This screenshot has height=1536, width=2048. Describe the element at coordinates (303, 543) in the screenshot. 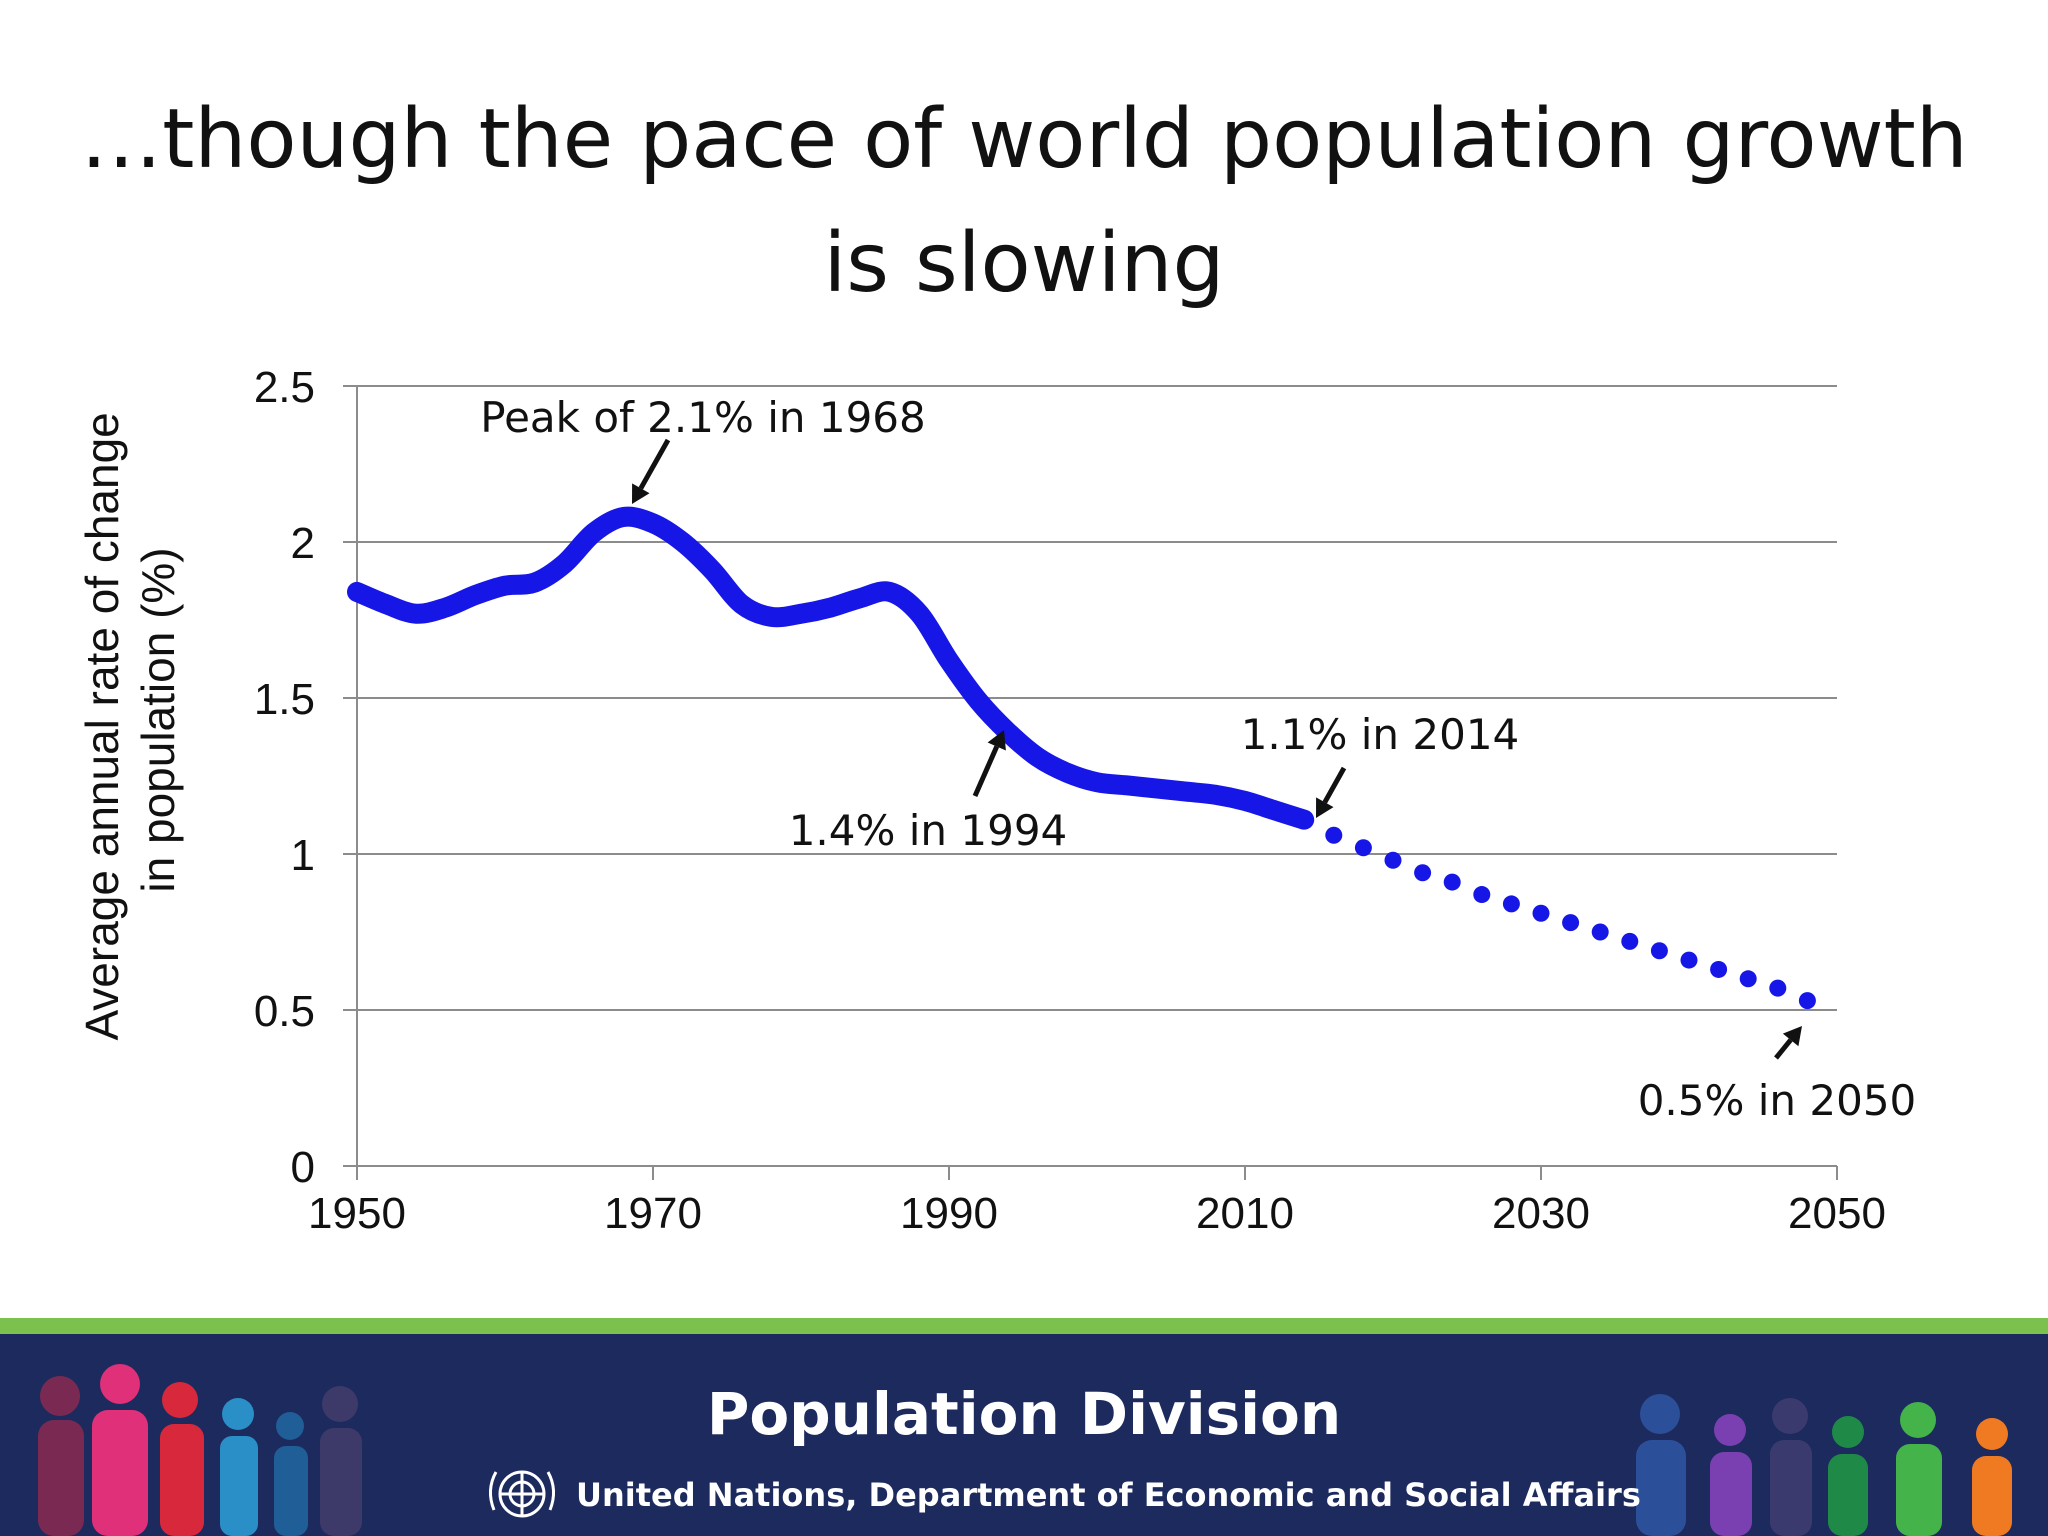

I see `y-tick-label: 2` at that location.